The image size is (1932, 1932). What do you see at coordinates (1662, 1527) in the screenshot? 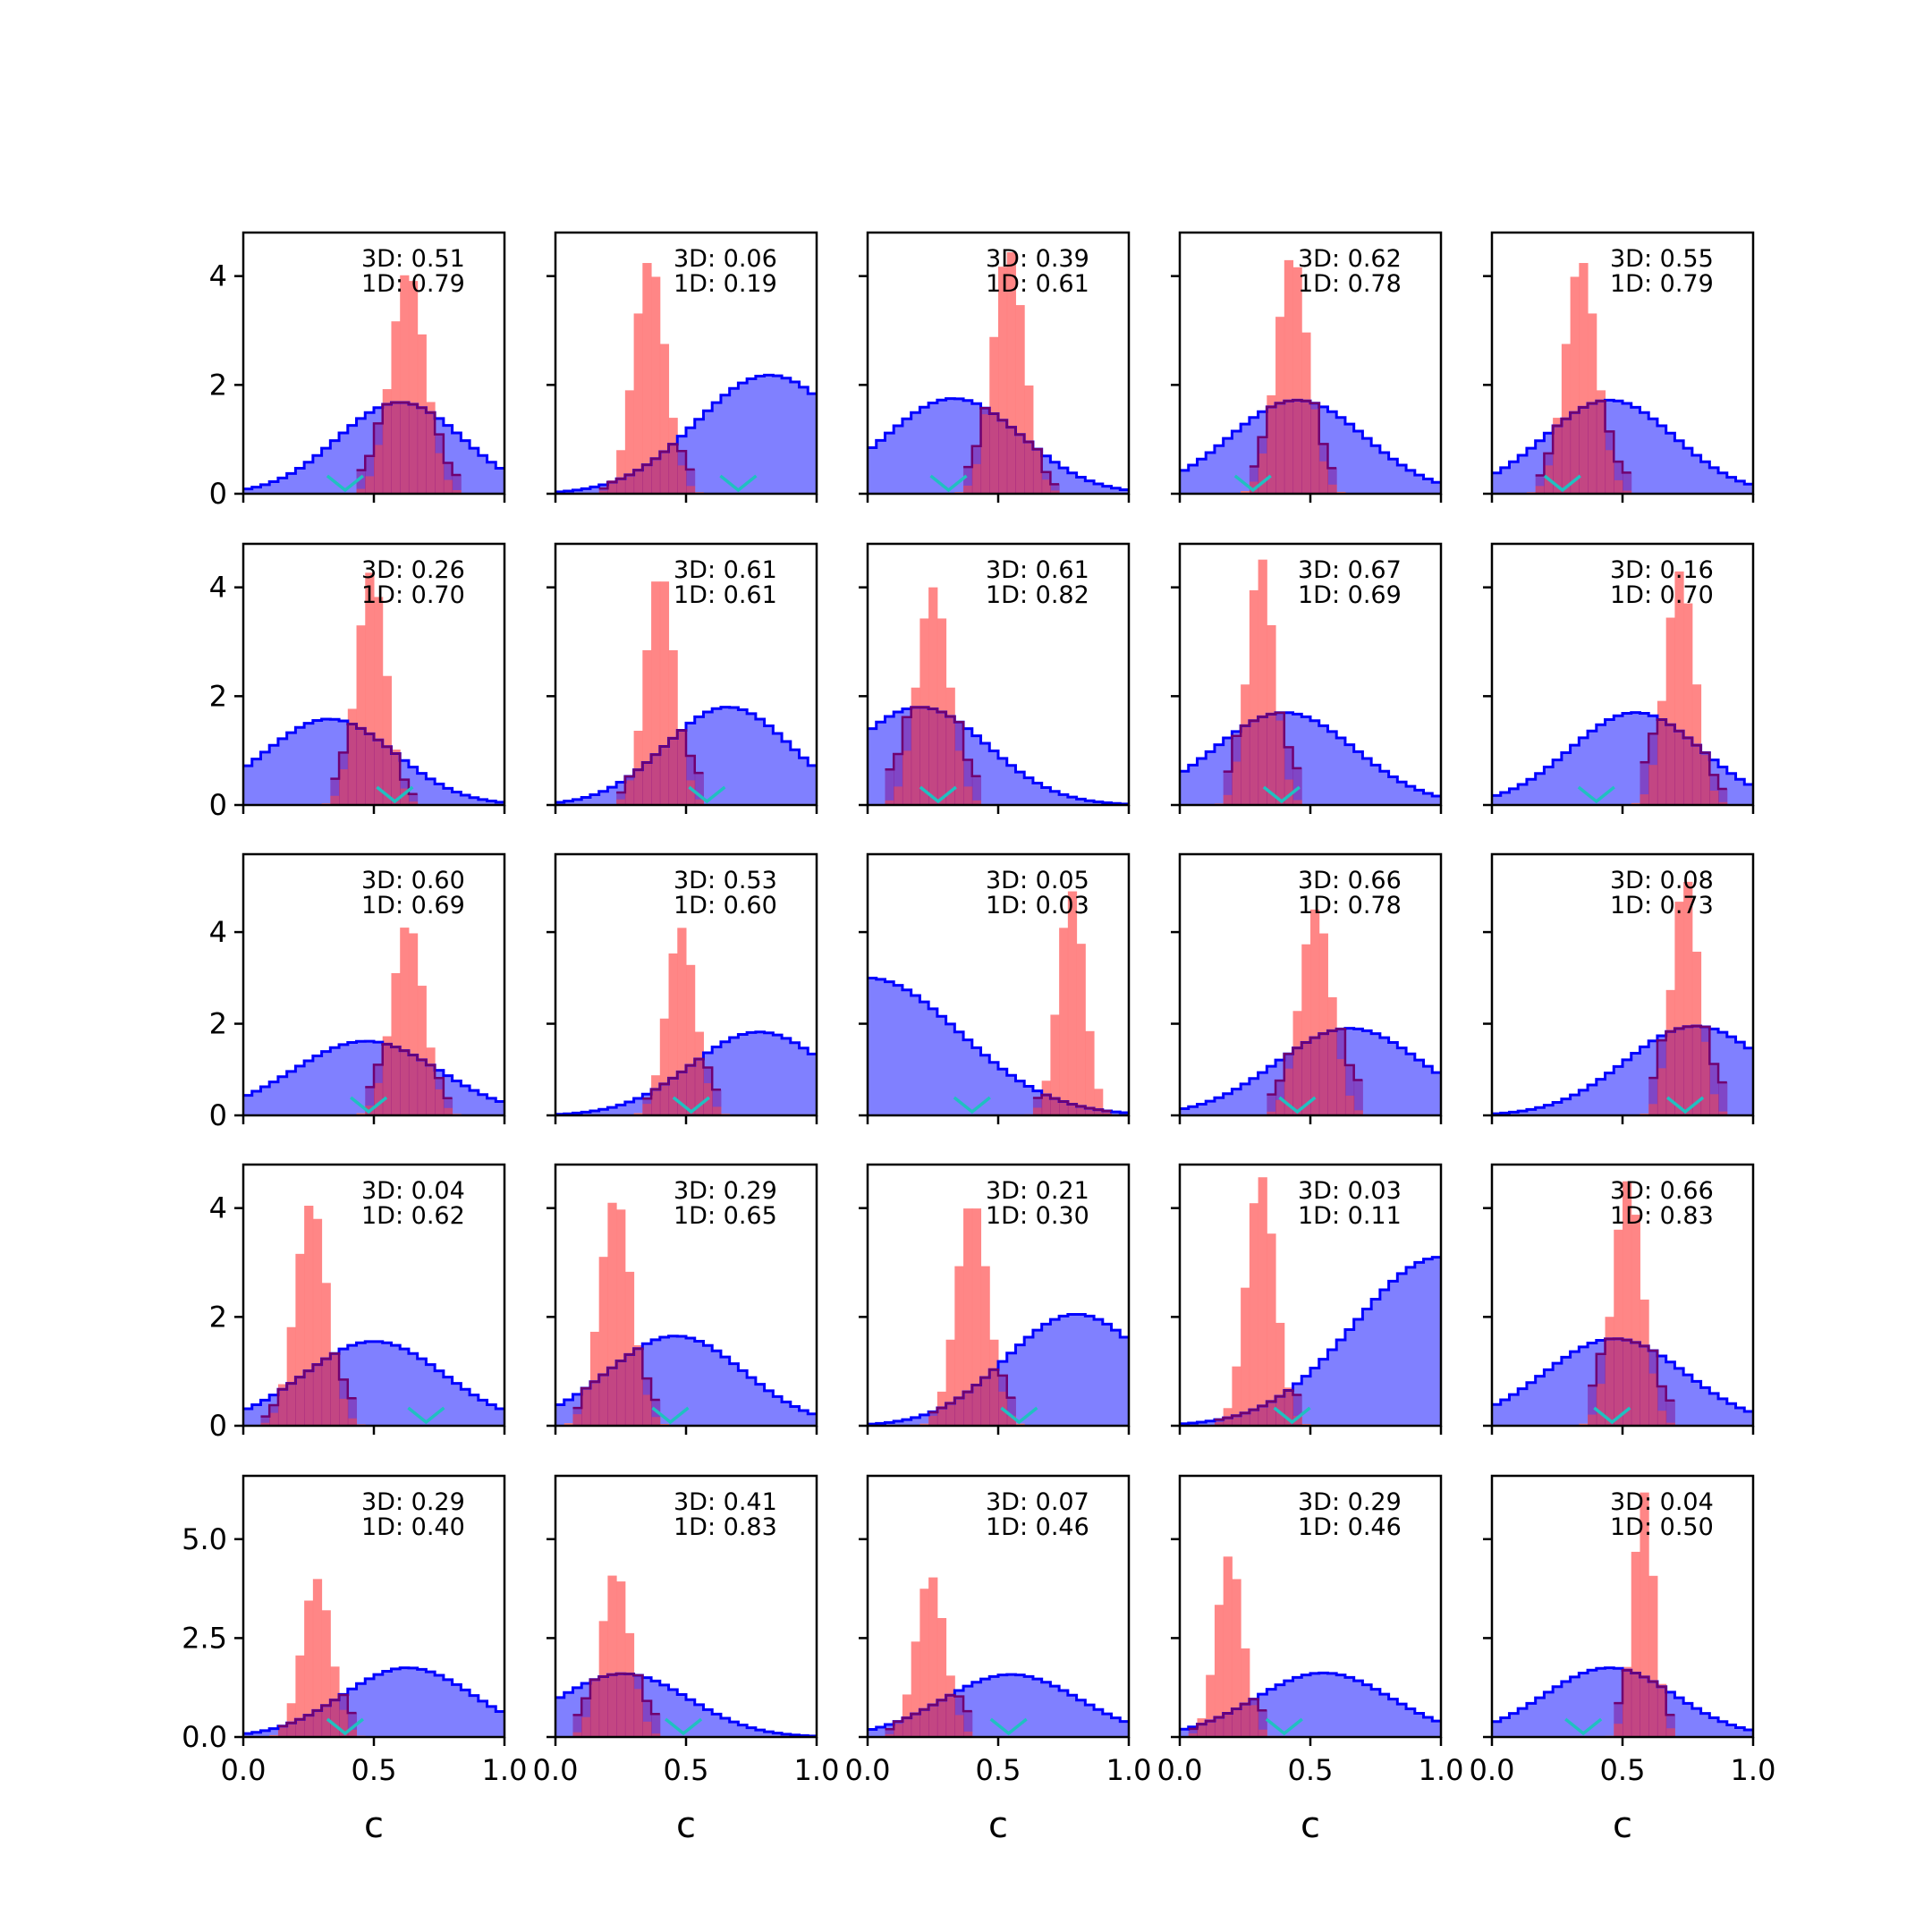
I see `annotation-1d: 1D: 0.50` at bounding box center [1662, 1527].